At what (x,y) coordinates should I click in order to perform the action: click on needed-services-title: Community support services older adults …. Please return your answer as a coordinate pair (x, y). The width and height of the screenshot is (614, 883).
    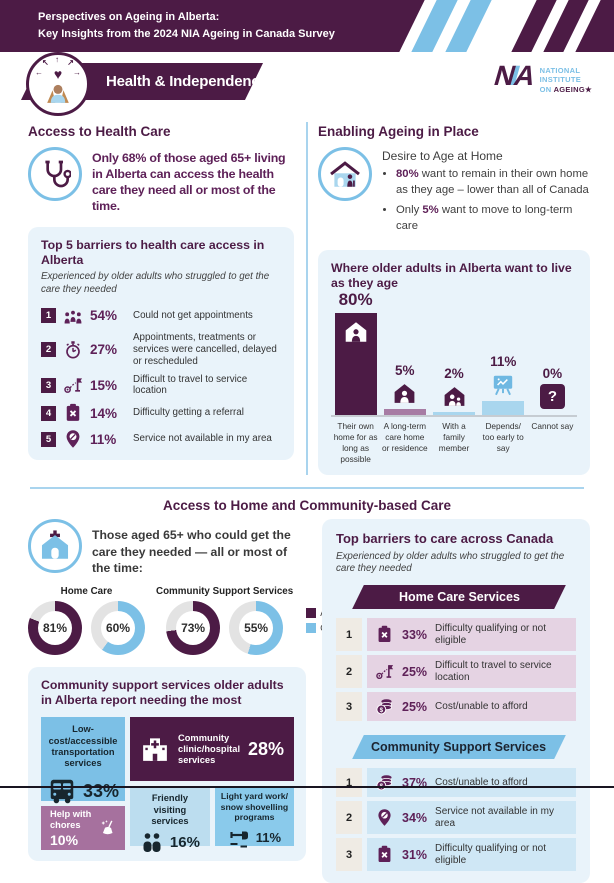
    Looking at the image, I should click on (162, 692).